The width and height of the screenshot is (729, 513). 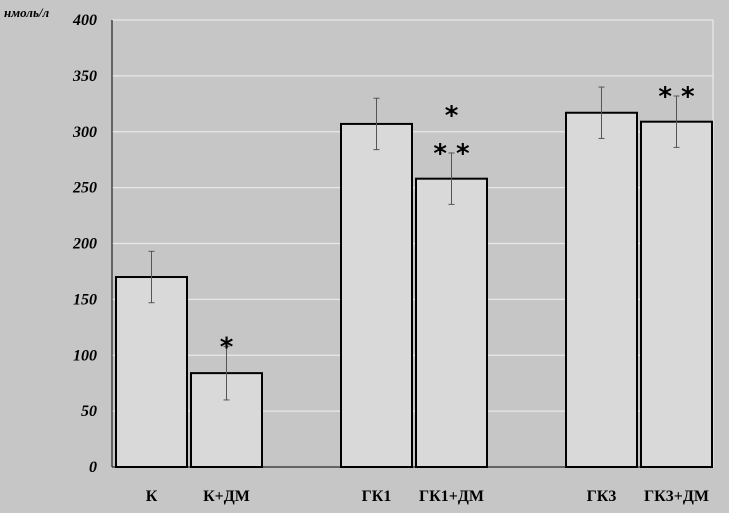 I want to click on y-tick-label: 100, so click(x=85, y=355).